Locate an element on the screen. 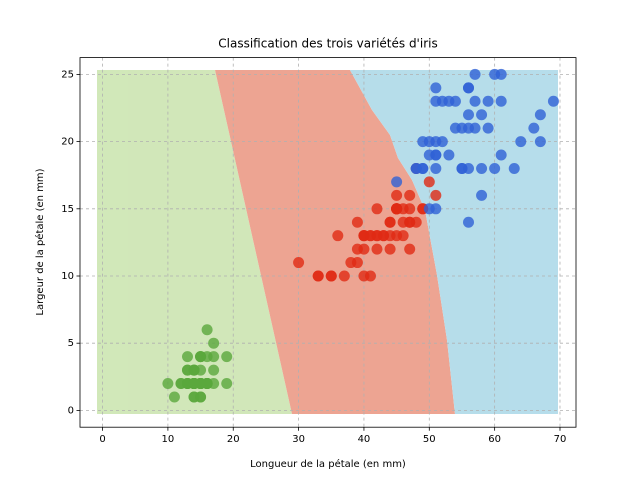  x-axis-label: Longueur de la pétale (en mm) is located at coordinates (328, 464).